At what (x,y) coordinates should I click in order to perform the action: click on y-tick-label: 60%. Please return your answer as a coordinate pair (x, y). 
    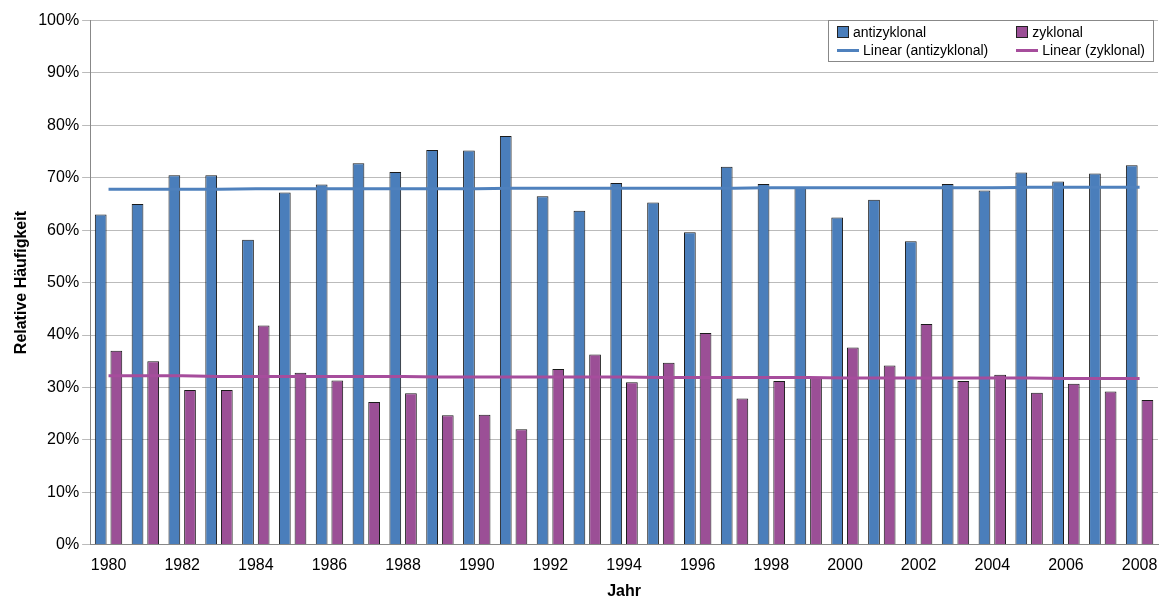
    Looking at the image, I should click on (63, 229).